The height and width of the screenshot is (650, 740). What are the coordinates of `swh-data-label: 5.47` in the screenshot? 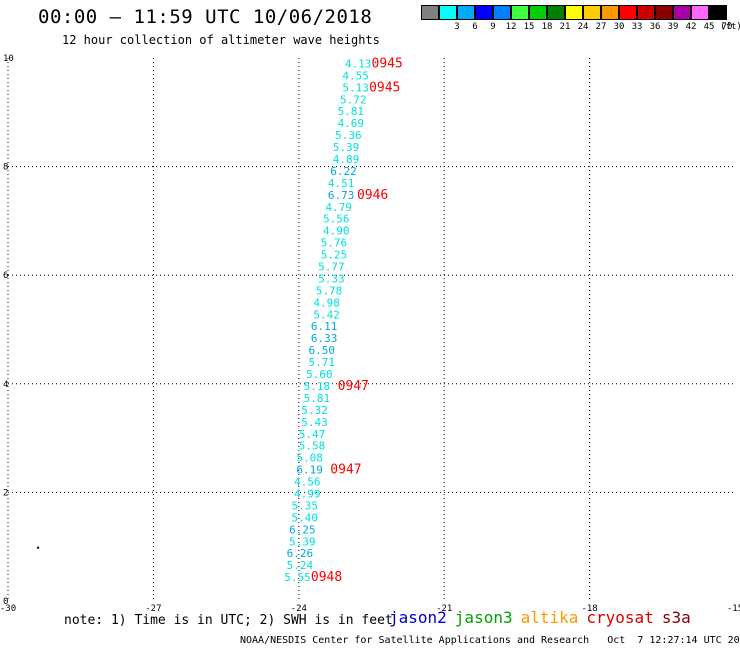 It's located at (312, 434).